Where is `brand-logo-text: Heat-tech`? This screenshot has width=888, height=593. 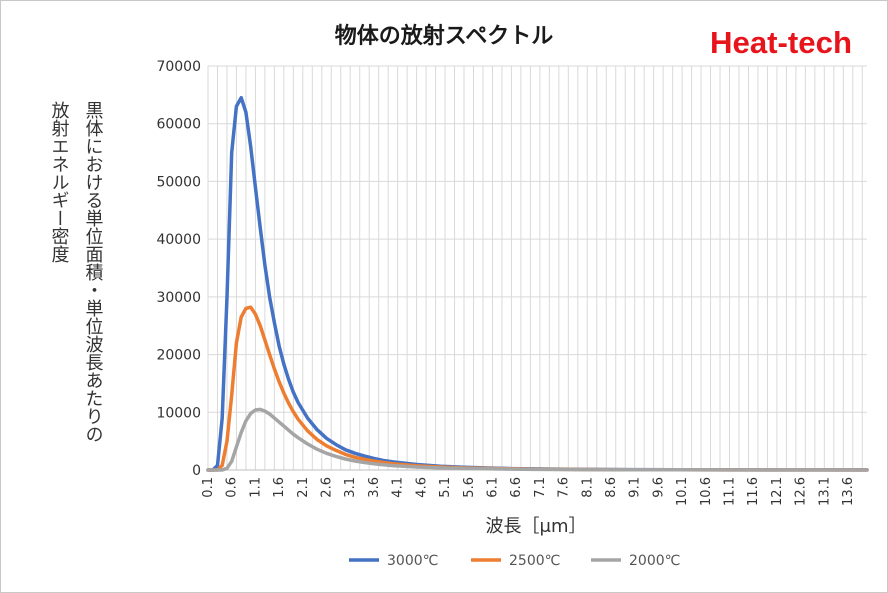
brand-logo-text: Heat-tech is located at coordinates (781, 42).